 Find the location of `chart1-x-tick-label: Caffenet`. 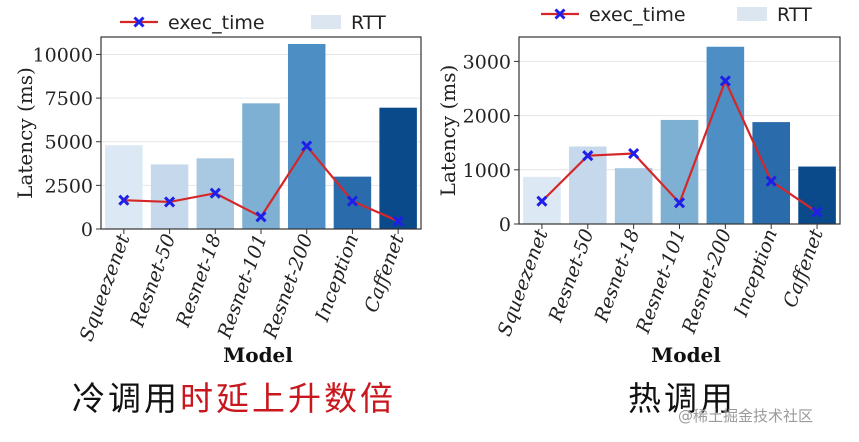

chart1-x-tick-label: Caffenet is located at coordinates (384, 273).